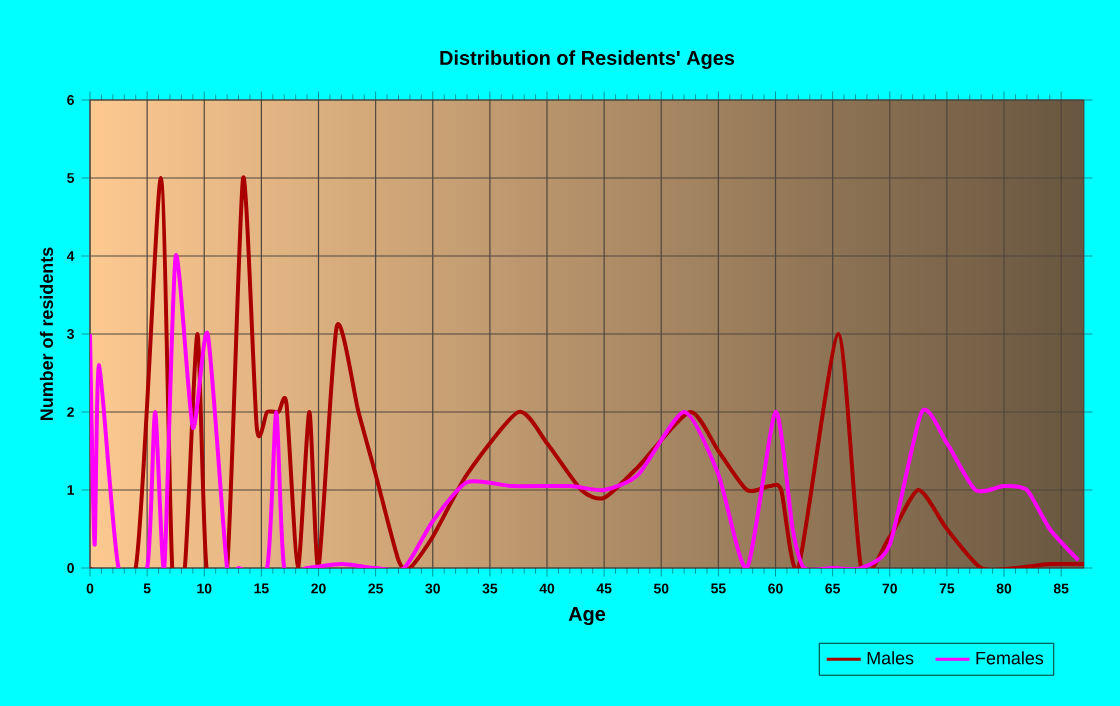  Describe the element at coordinates (587, 616) in the screenshot. I see `x-axis-title: Age` at that location.